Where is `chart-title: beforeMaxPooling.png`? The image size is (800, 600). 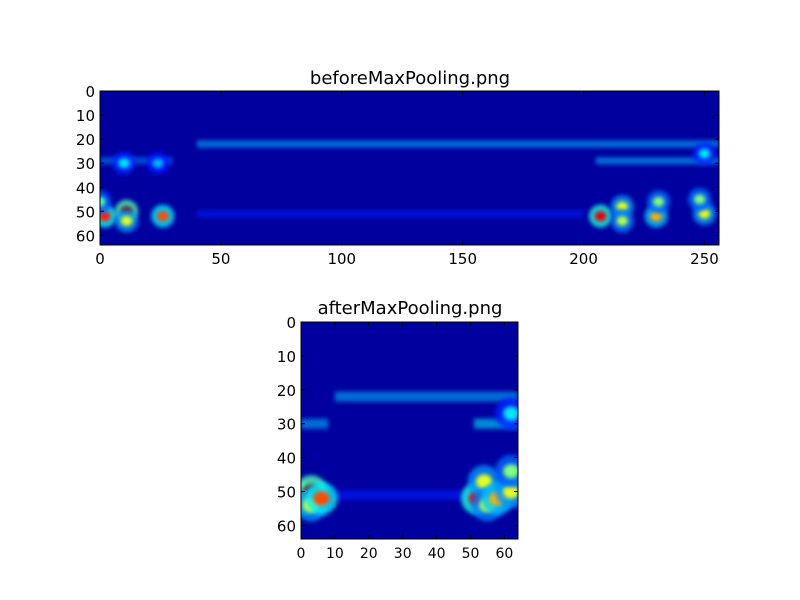 chart-title: beforeMaxPooling.png is located at coordinates (410, 78).